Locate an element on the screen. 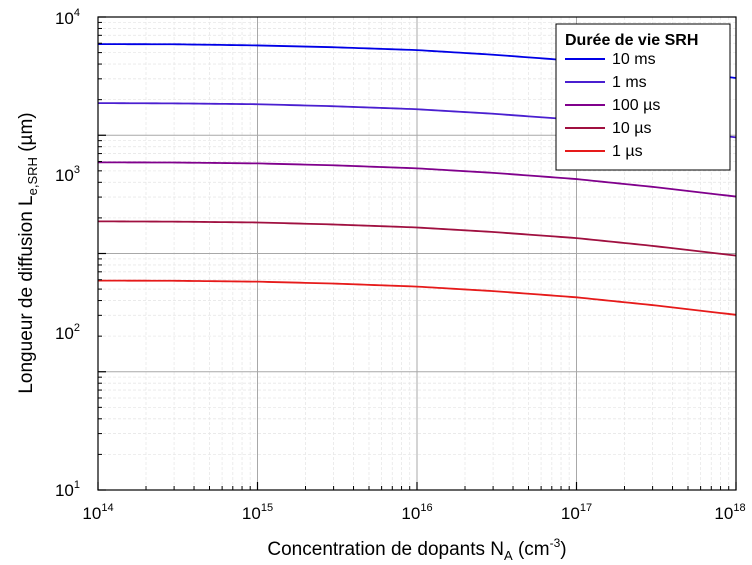 This screenshot has height=565, width=752. y-tick-label: 10¹ is located at coordinates (67, 489).